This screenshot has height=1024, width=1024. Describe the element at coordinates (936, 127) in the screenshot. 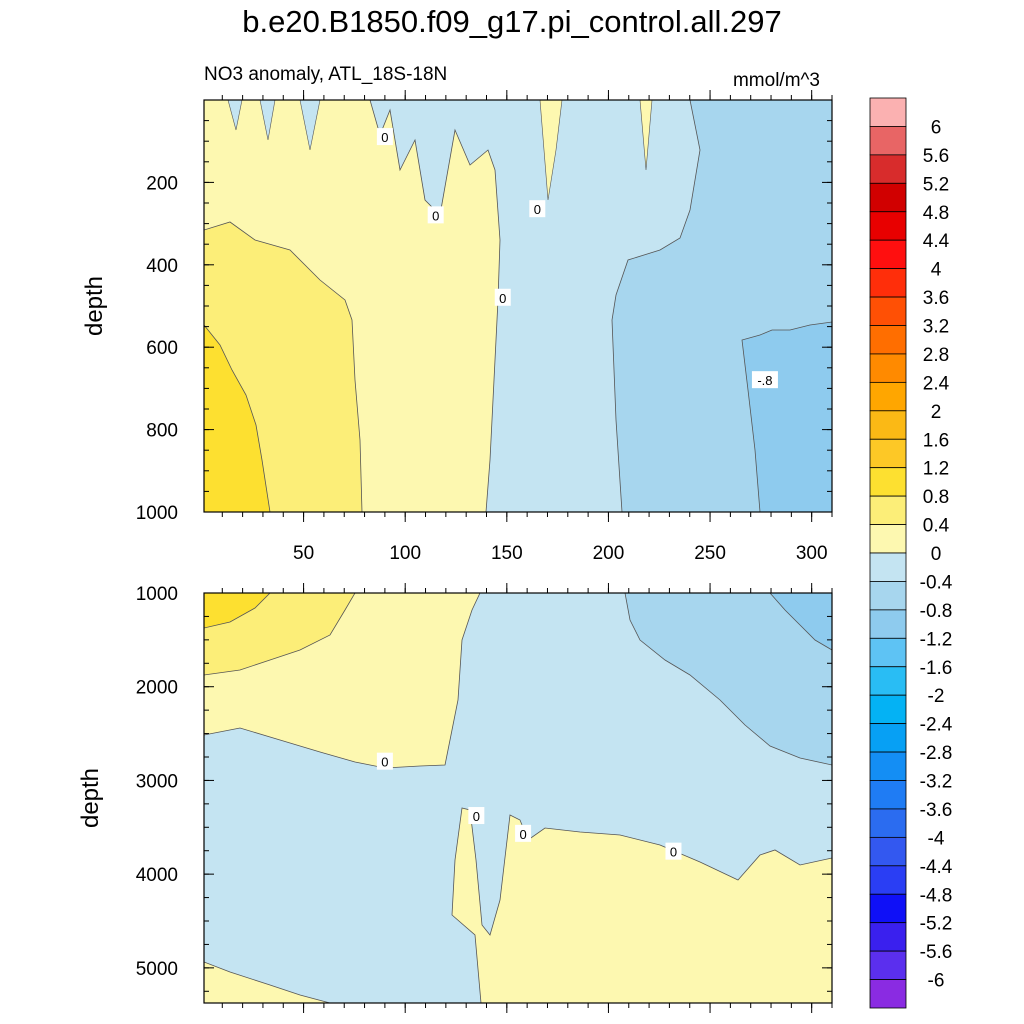

I see `colorbar-label: 6` at that location.